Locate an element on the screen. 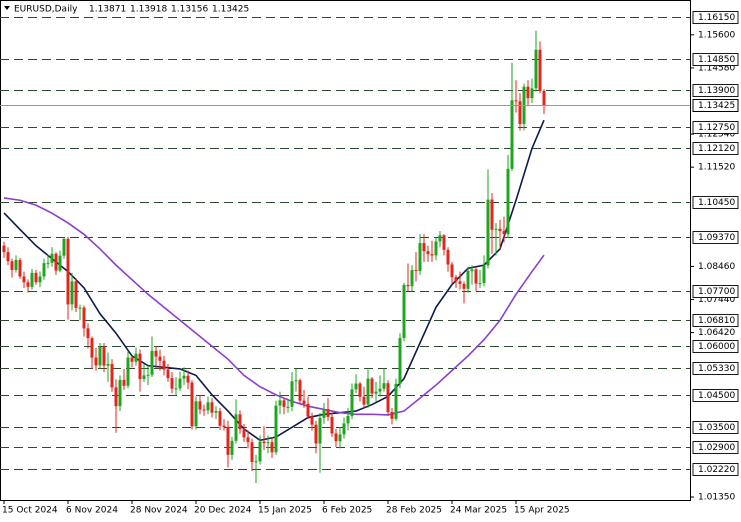 The width and height of the screenshot is (741, 522). level-label: 1.09370 is located at coordinates (716, 238).